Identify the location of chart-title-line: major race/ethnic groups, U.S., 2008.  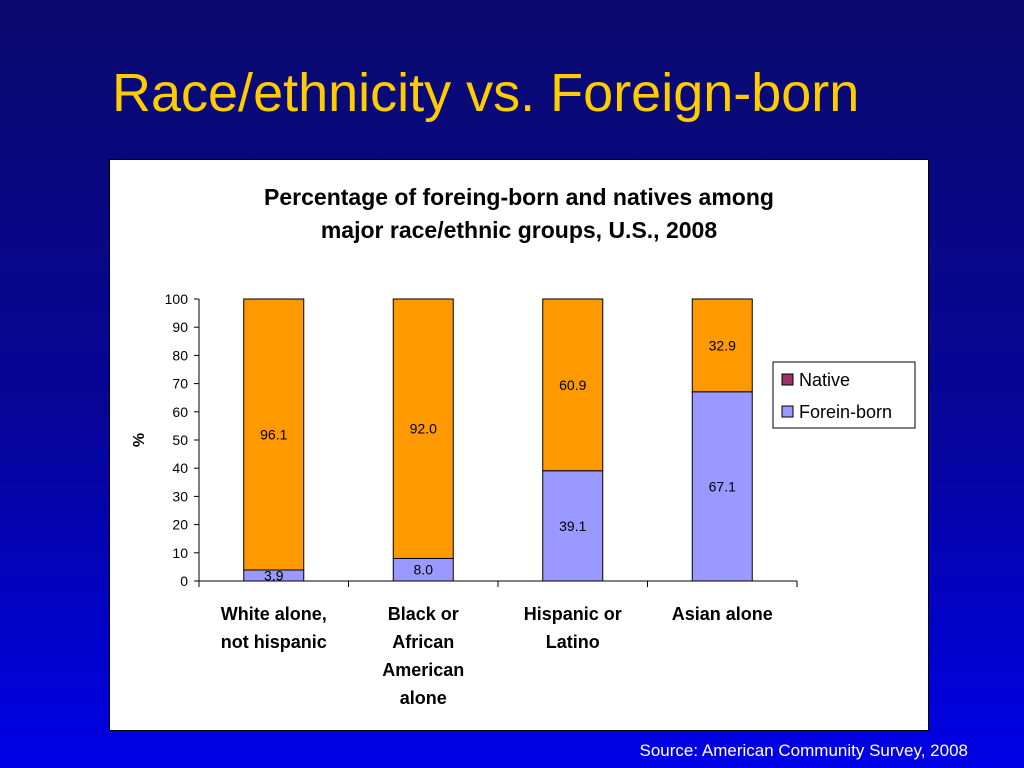
(519, 230).